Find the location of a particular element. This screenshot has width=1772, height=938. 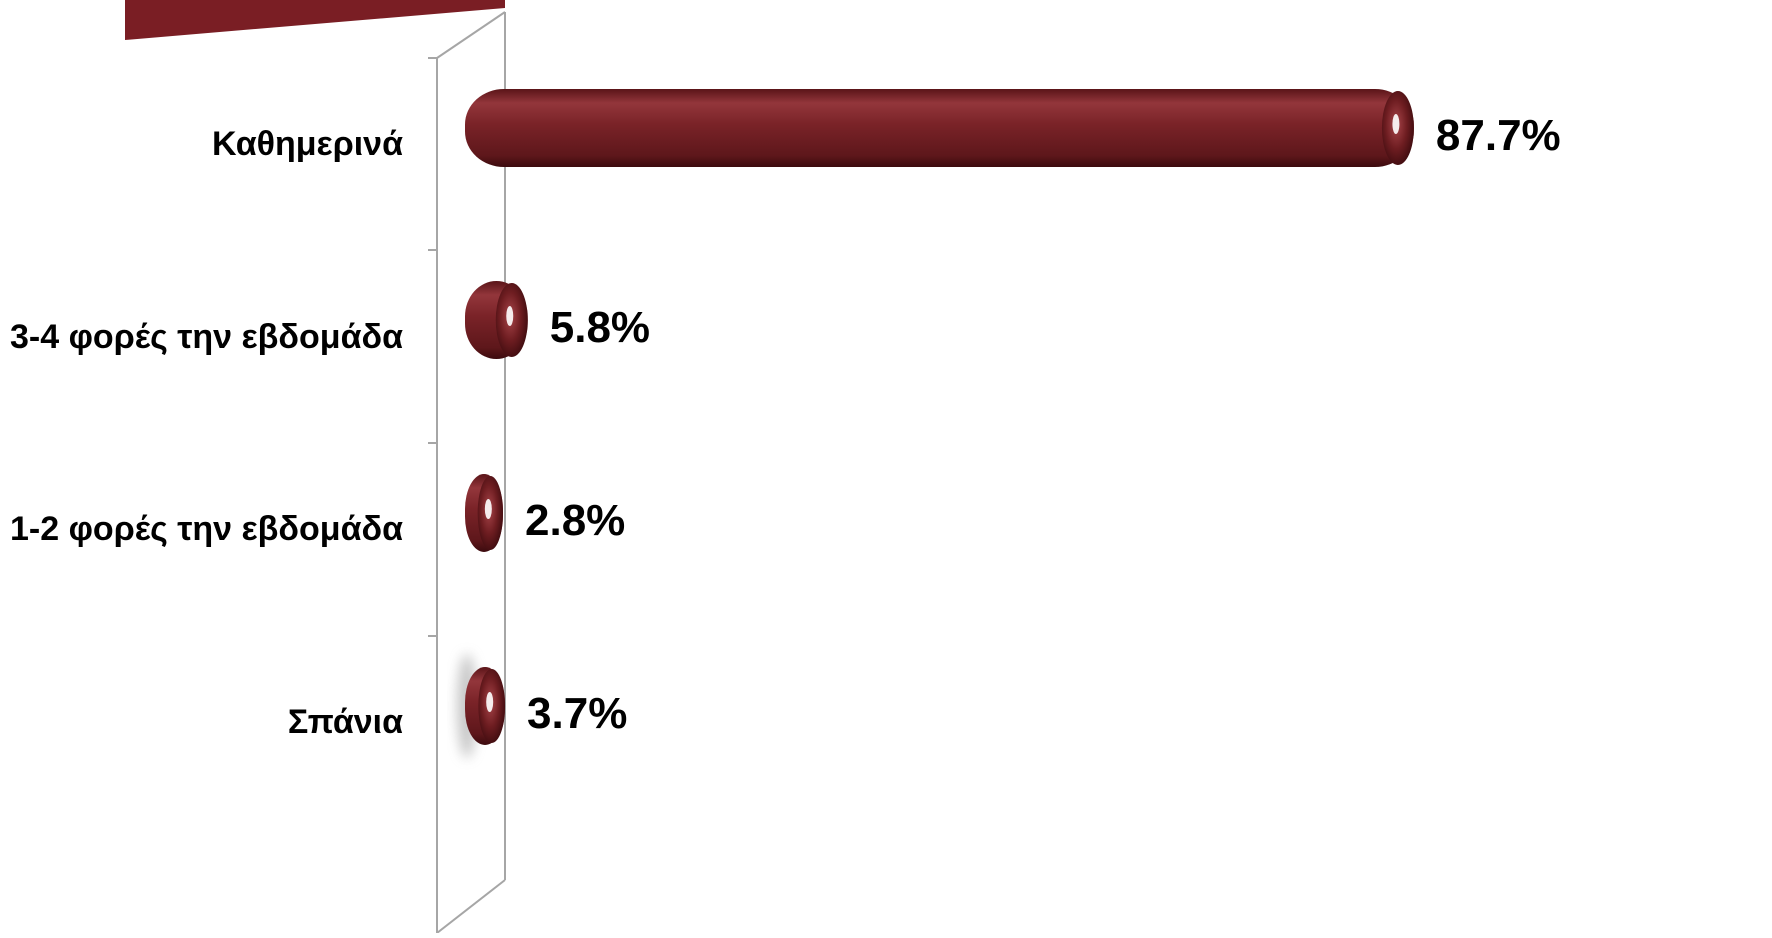

value-label: 2.8% is located at coordinates (575, 520).